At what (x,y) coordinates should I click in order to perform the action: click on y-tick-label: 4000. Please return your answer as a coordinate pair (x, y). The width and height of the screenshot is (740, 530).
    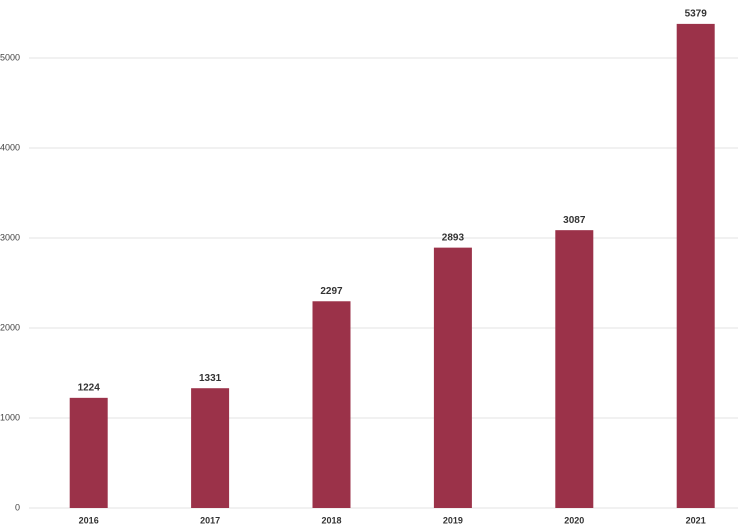
    Looking at the image, I should click on (10, 147).